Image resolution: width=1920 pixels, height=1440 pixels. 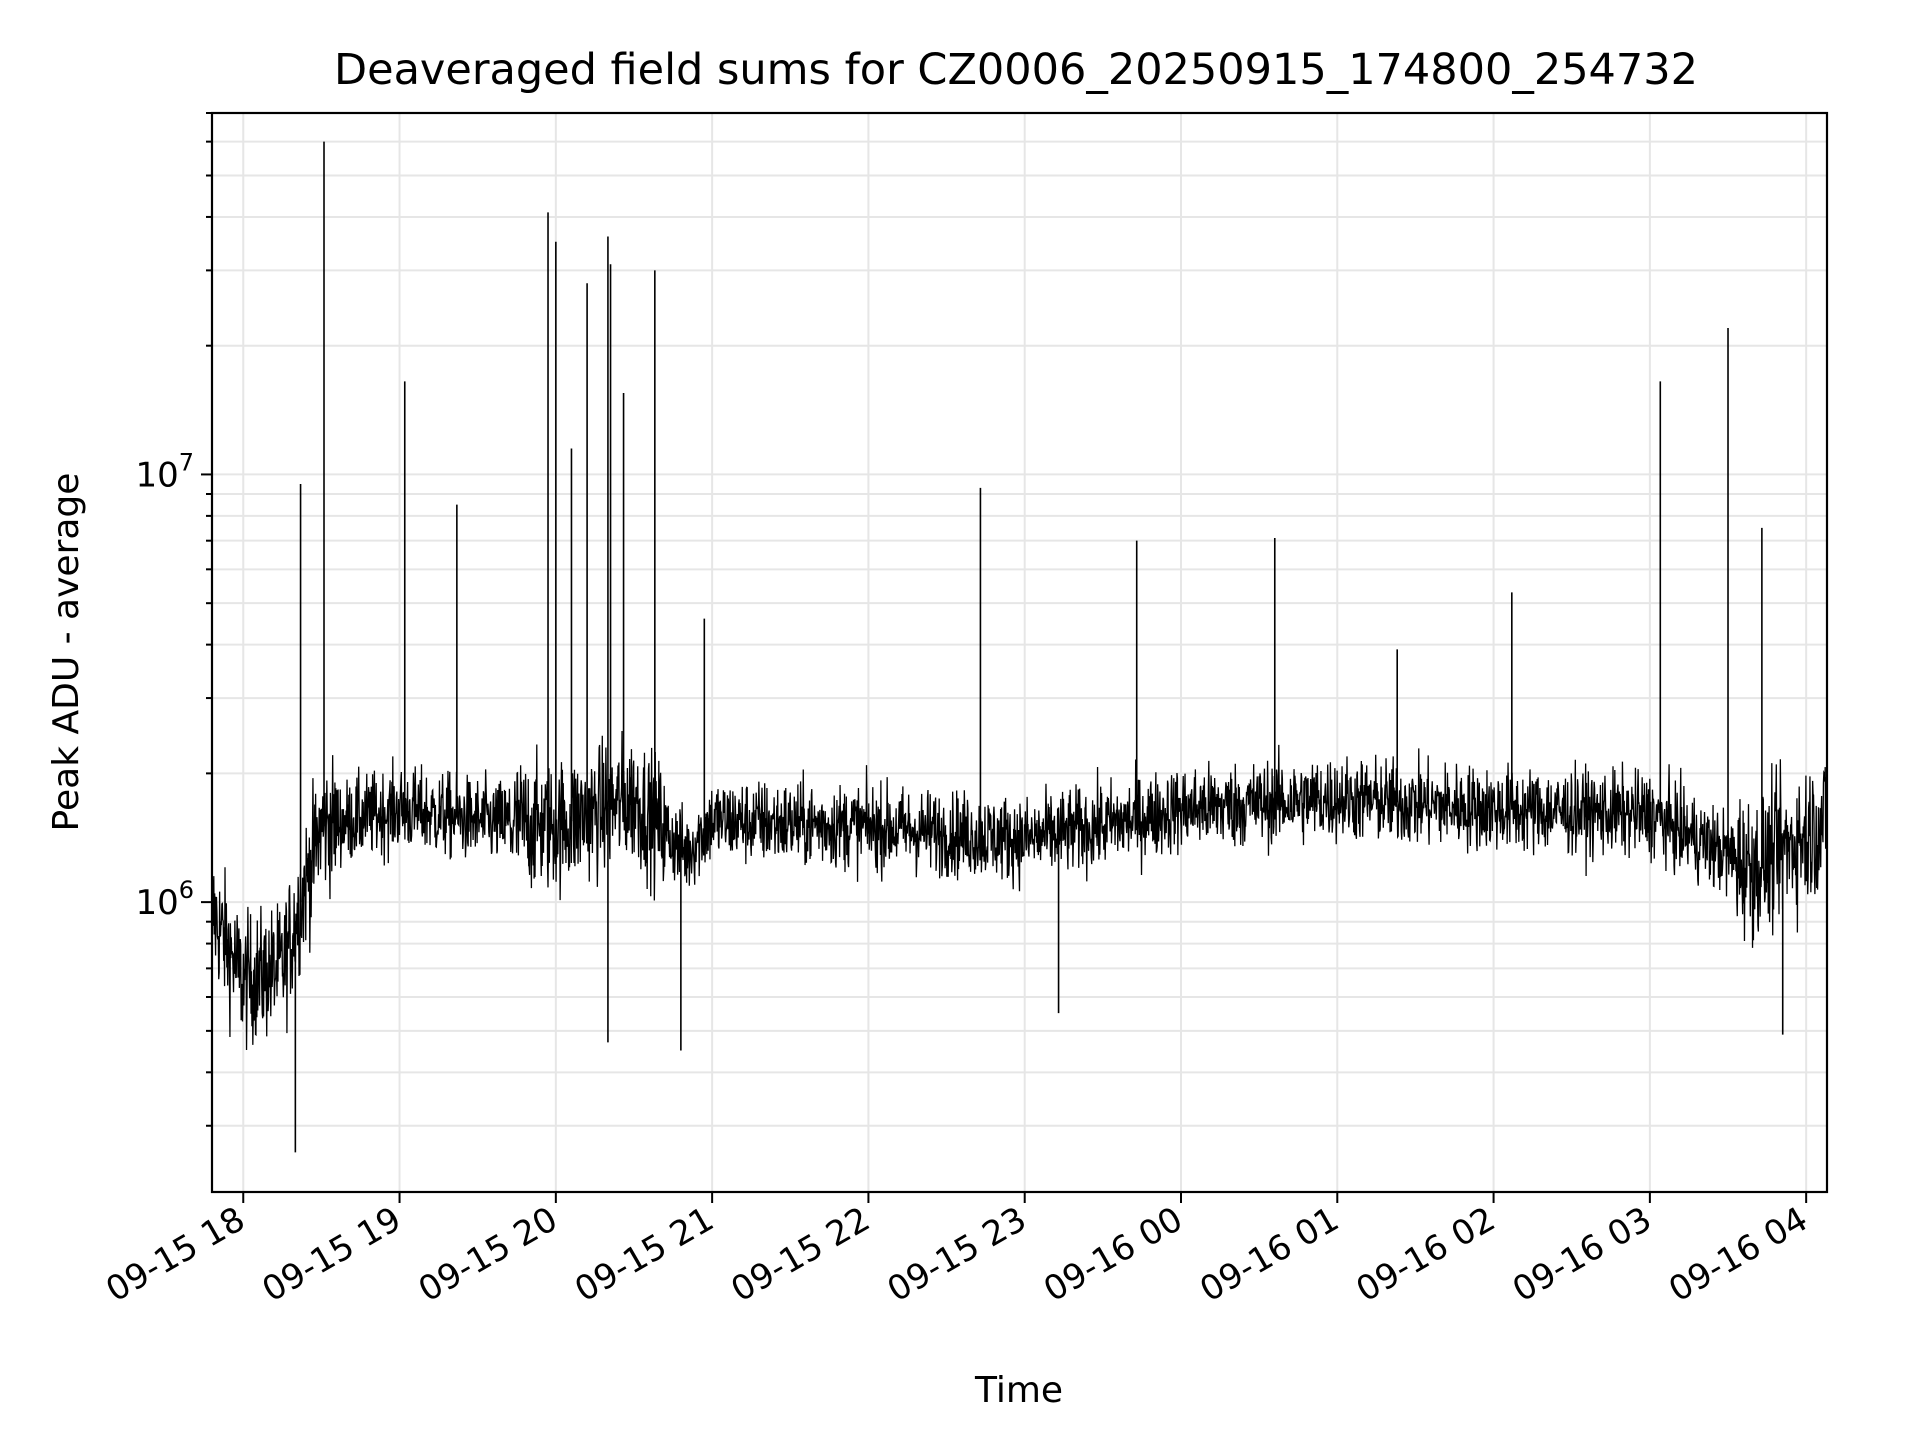 I want to click on x-tick-label: 09-16 03, so click(x=1582, y=1254).